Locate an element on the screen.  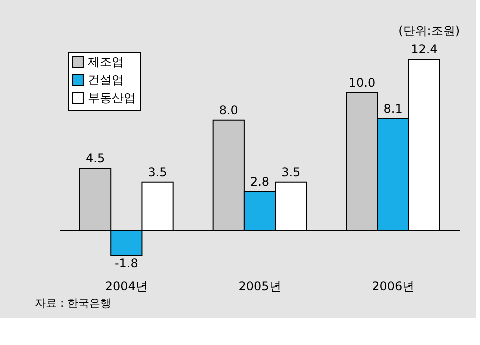
x-tick-label: 2004년 is located at coordinates (126, 287).